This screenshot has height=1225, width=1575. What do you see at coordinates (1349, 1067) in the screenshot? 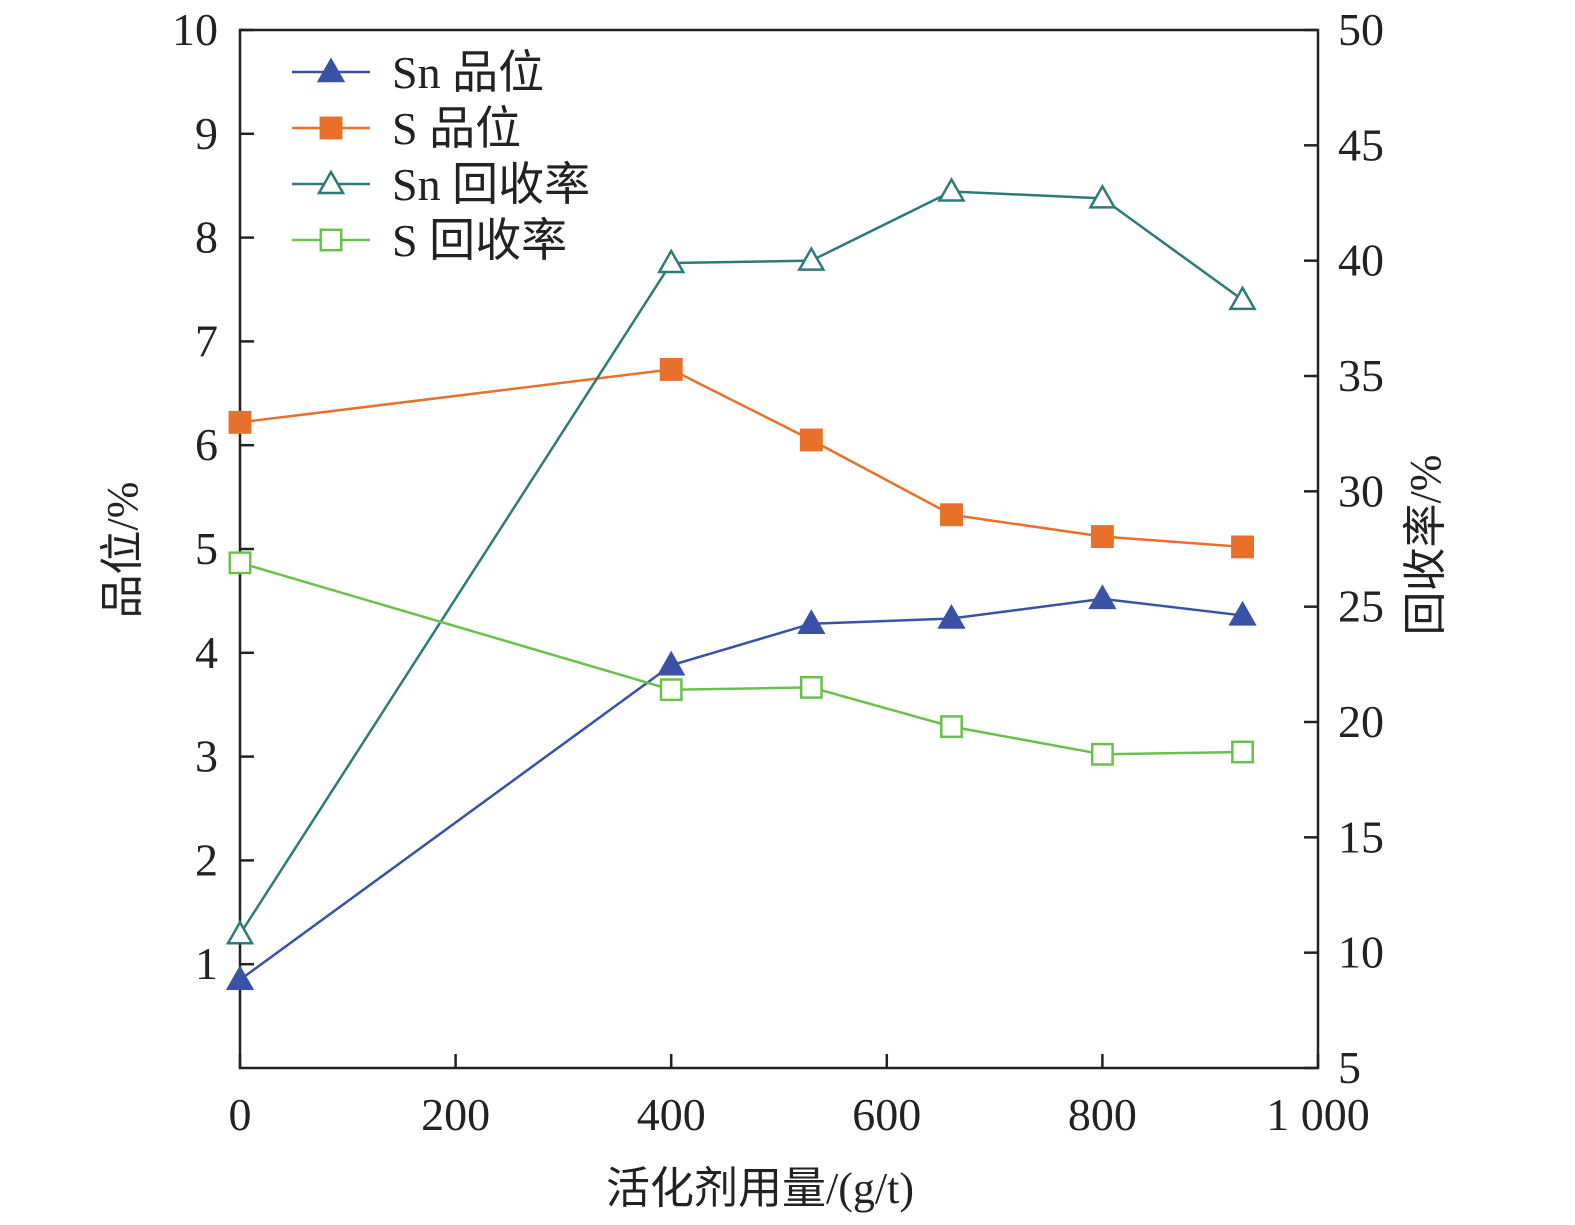
I see `right-y-tick-label: 5` at bounding box center [1349, 1067].